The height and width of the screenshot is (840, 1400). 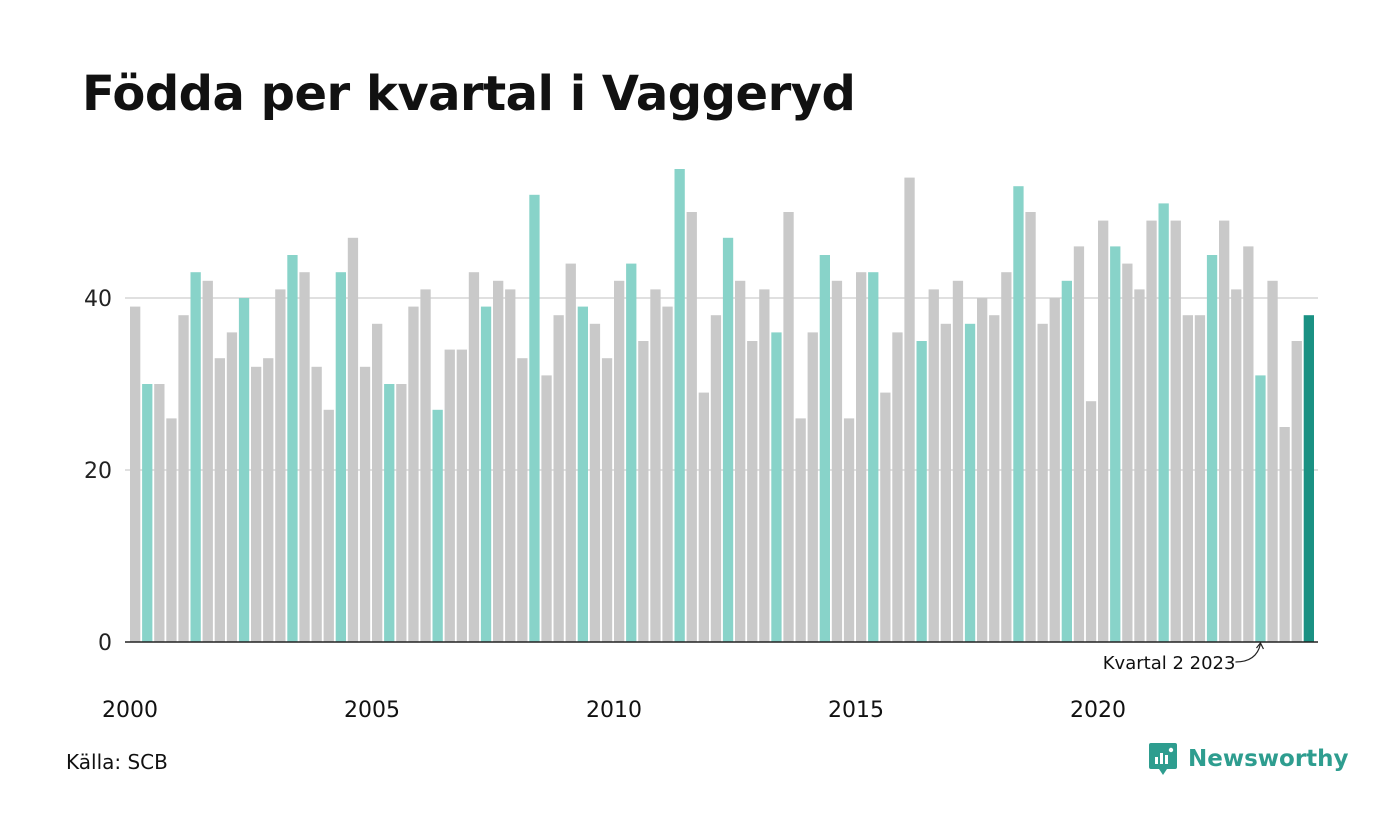 I want to click on bar-2002-Q3, so click(x=256, y=504).